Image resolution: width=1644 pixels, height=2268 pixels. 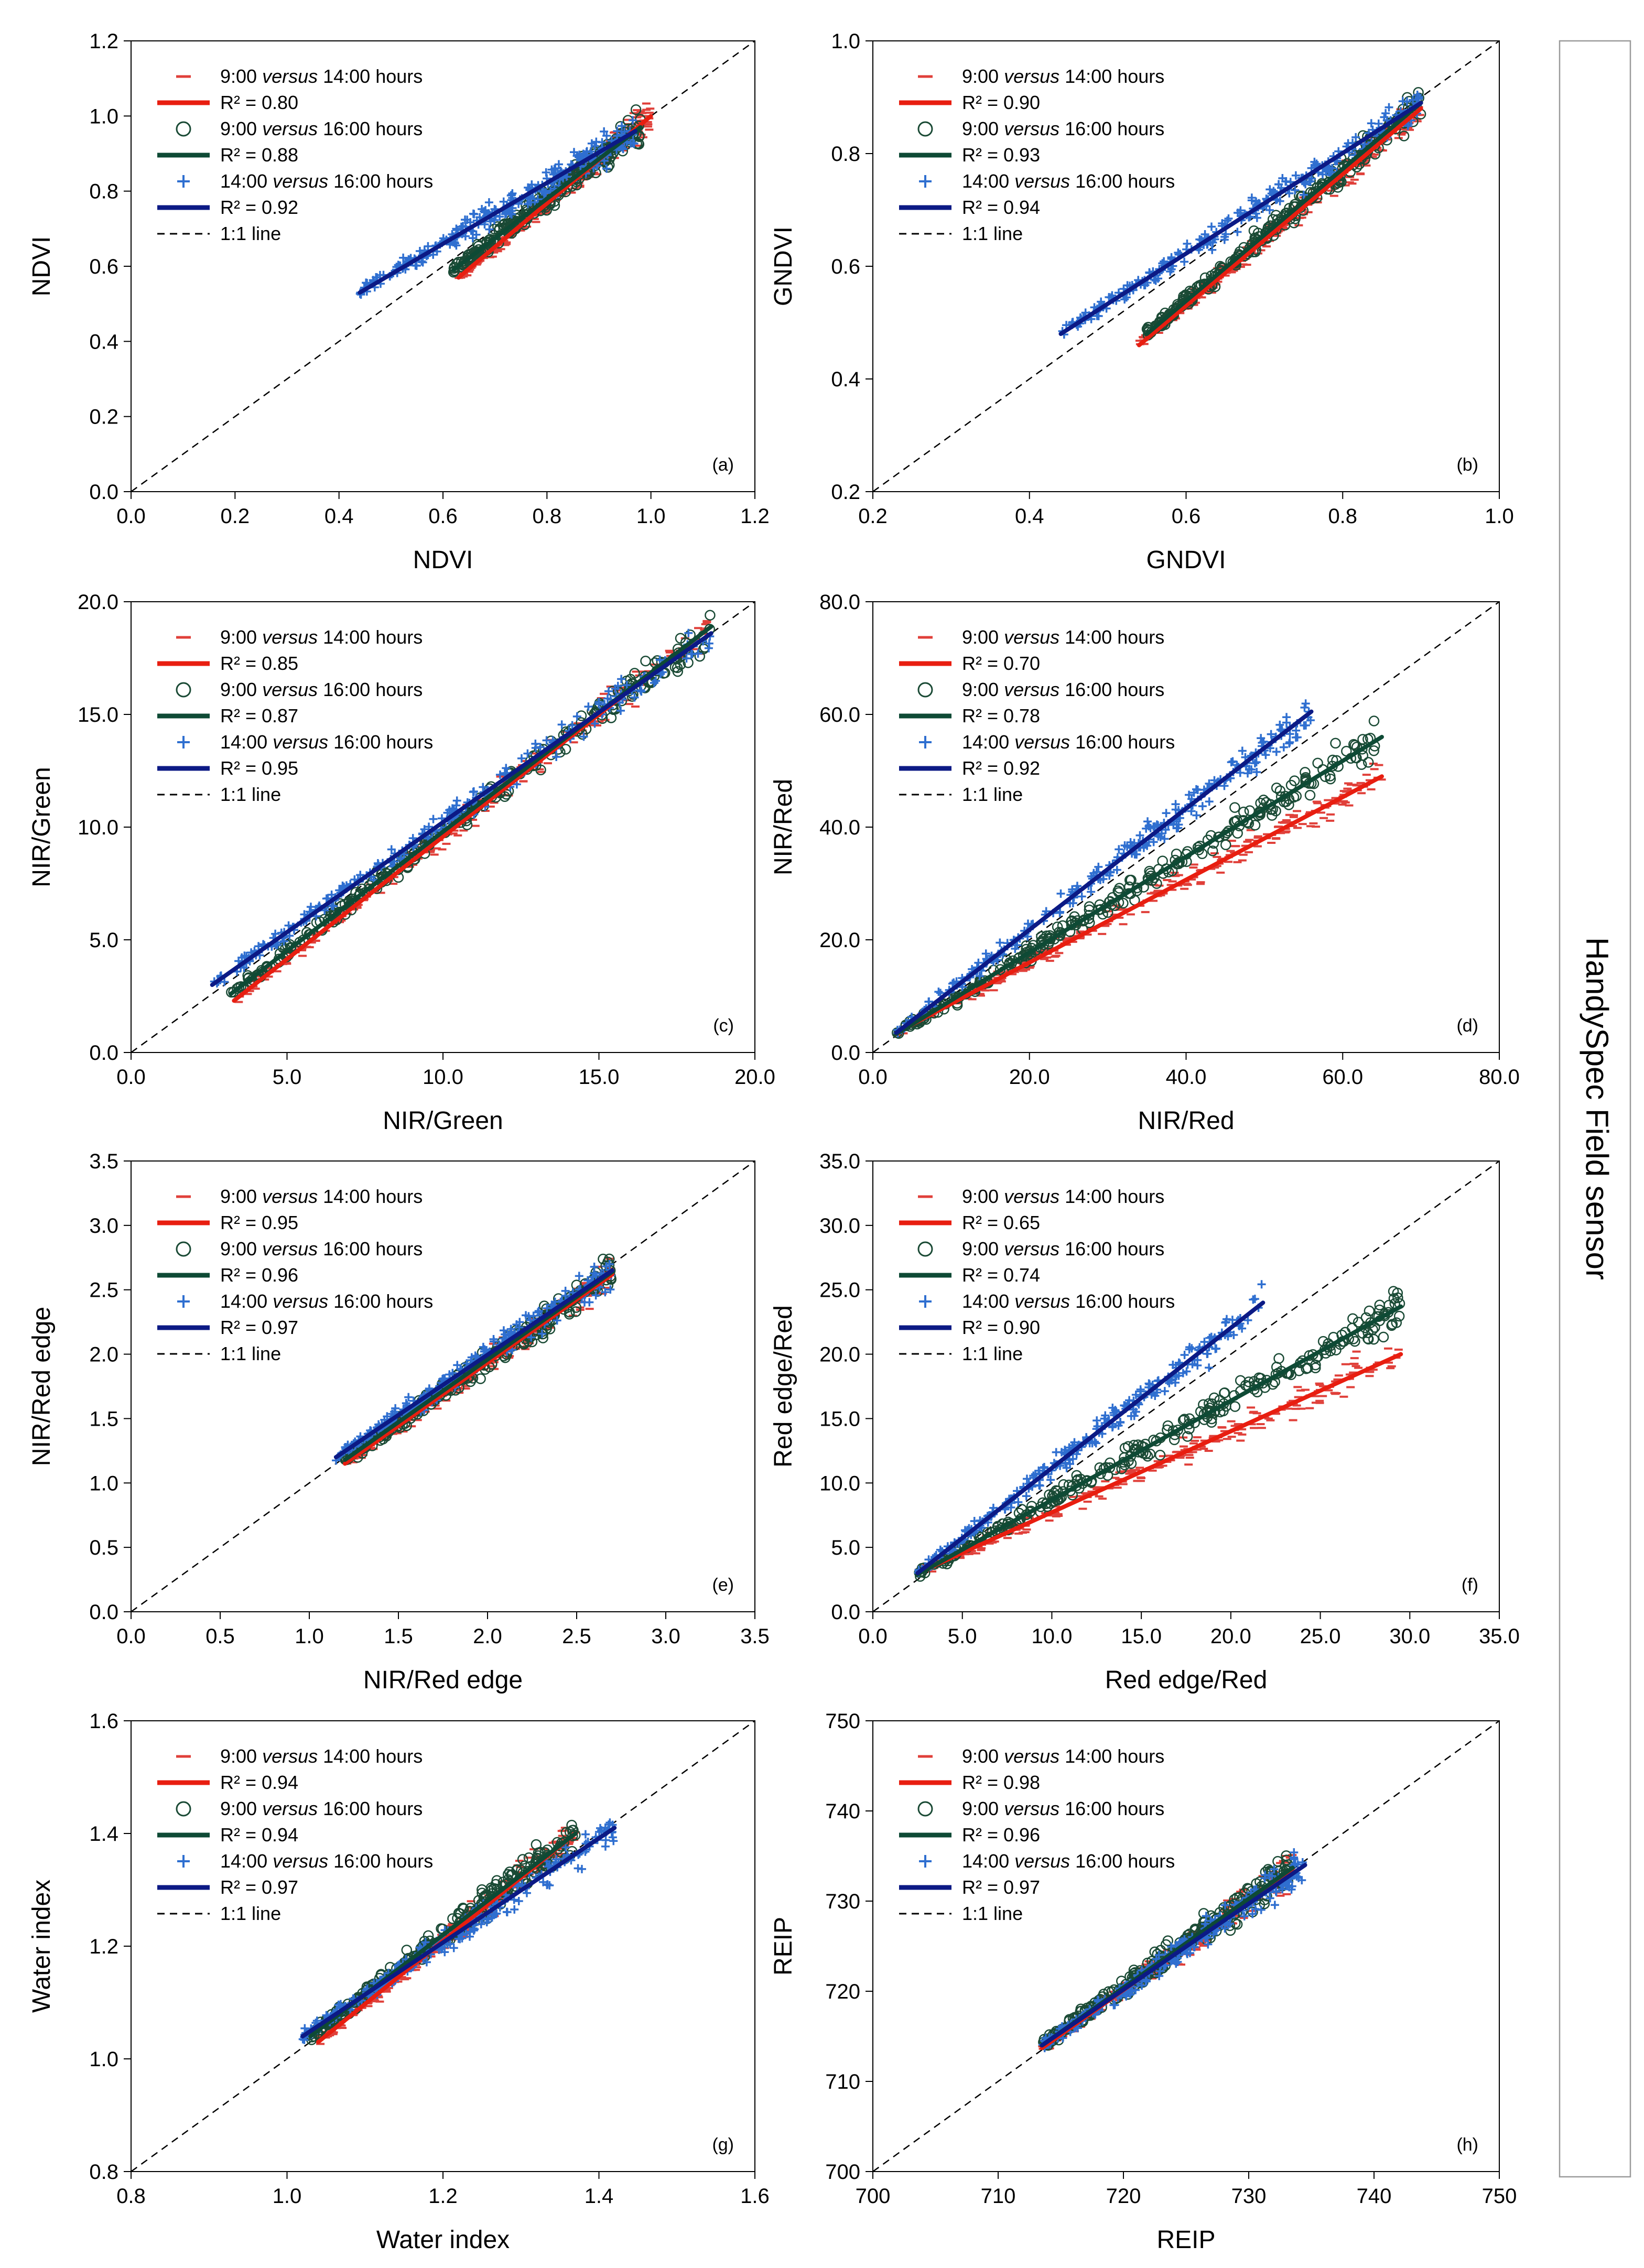 What do you see at coordinates (1111, 637) in the screenshot?
I see `legend-label-part: 14:00 hours` at bounding box center [1111, 637].